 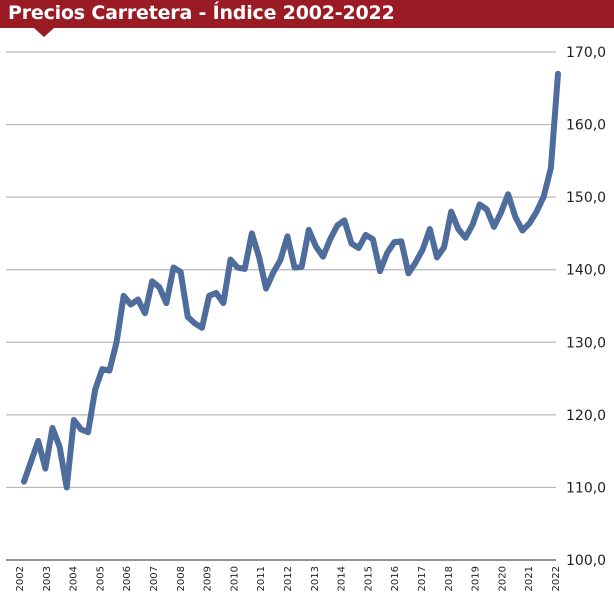 What do you see at coordinates (586, 307) in the screenshot?
I see `y-axis-ticks: 100,0 110,0 120,0 130,0 140,0 150,0 160,0 170,0` at bounding box center [586, 307].